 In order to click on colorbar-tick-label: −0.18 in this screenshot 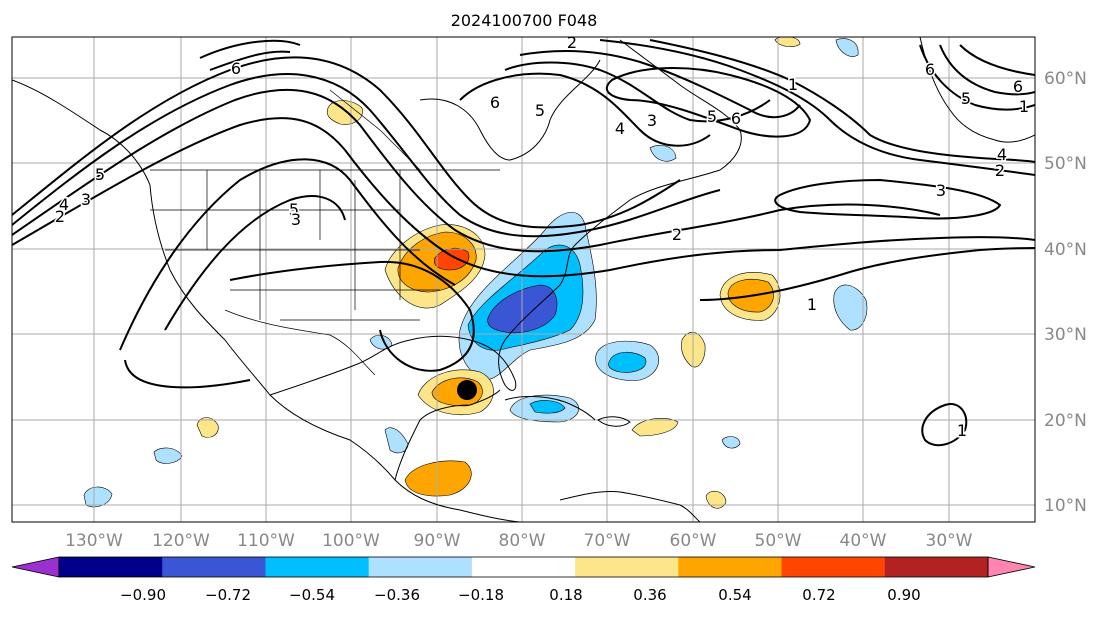, I will do `click(481, 595)`.